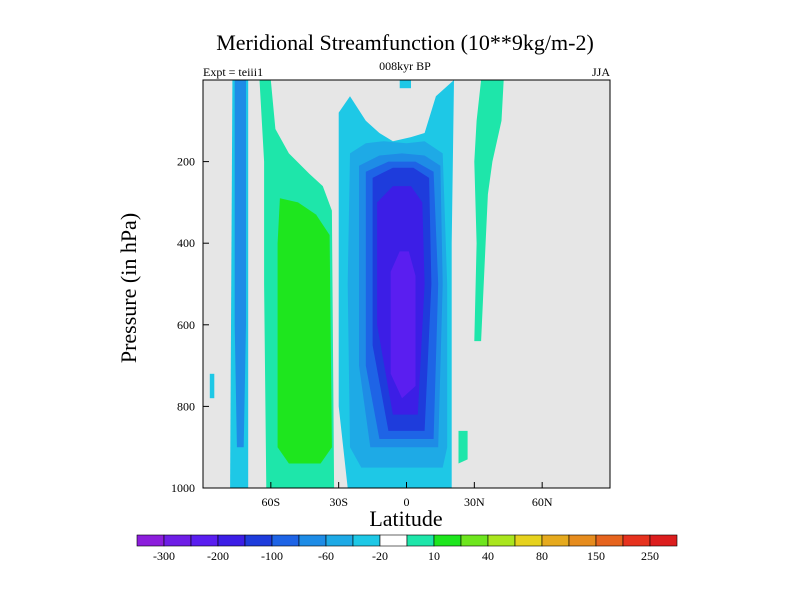 This screenshot has width=800, height=600. I want to click on colorbar-label: 150, so click(596, 556).